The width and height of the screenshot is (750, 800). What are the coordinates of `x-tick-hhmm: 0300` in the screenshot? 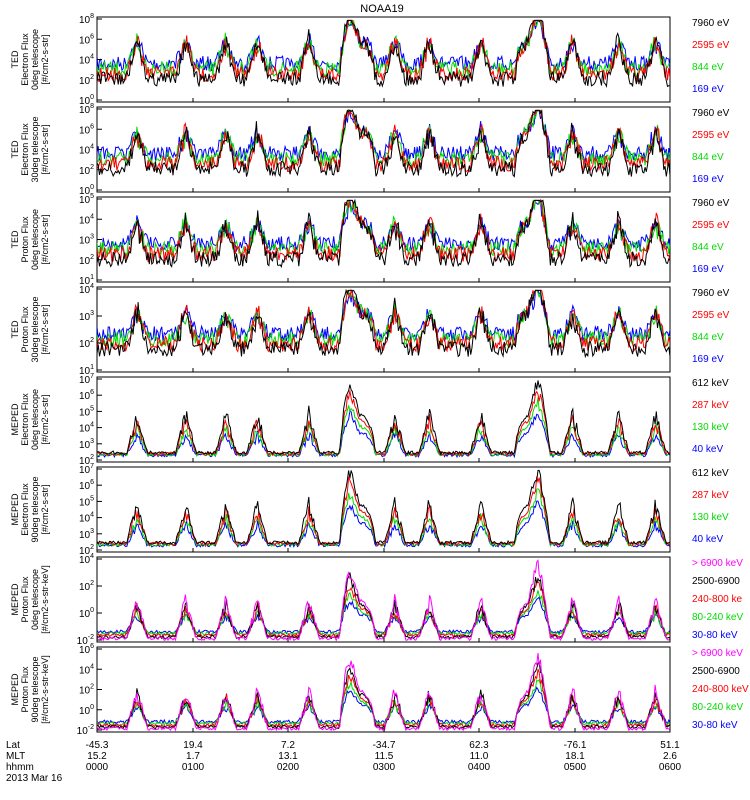 It's located at (384, 767).